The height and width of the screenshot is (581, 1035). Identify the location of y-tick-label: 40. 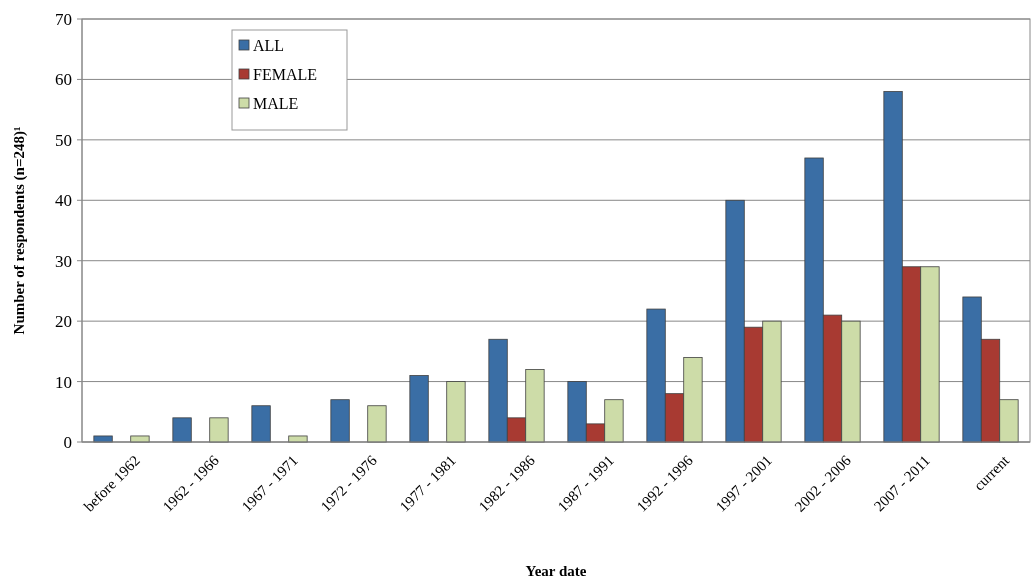
(63, 201).